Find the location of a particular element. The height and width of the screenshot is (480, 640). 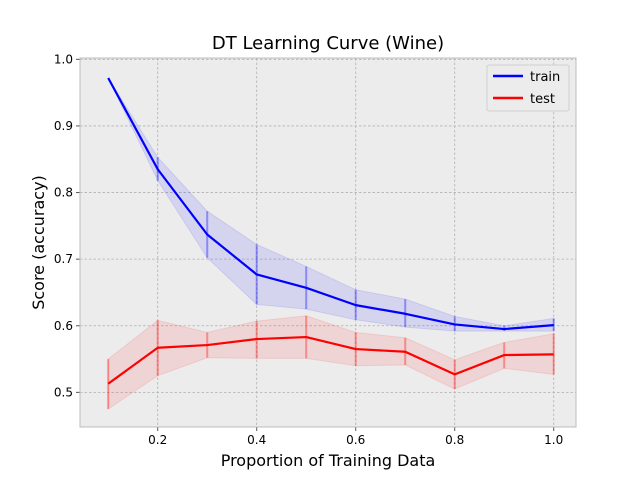

y-tick-label: 0.6 is located at coordinates (63, 326).